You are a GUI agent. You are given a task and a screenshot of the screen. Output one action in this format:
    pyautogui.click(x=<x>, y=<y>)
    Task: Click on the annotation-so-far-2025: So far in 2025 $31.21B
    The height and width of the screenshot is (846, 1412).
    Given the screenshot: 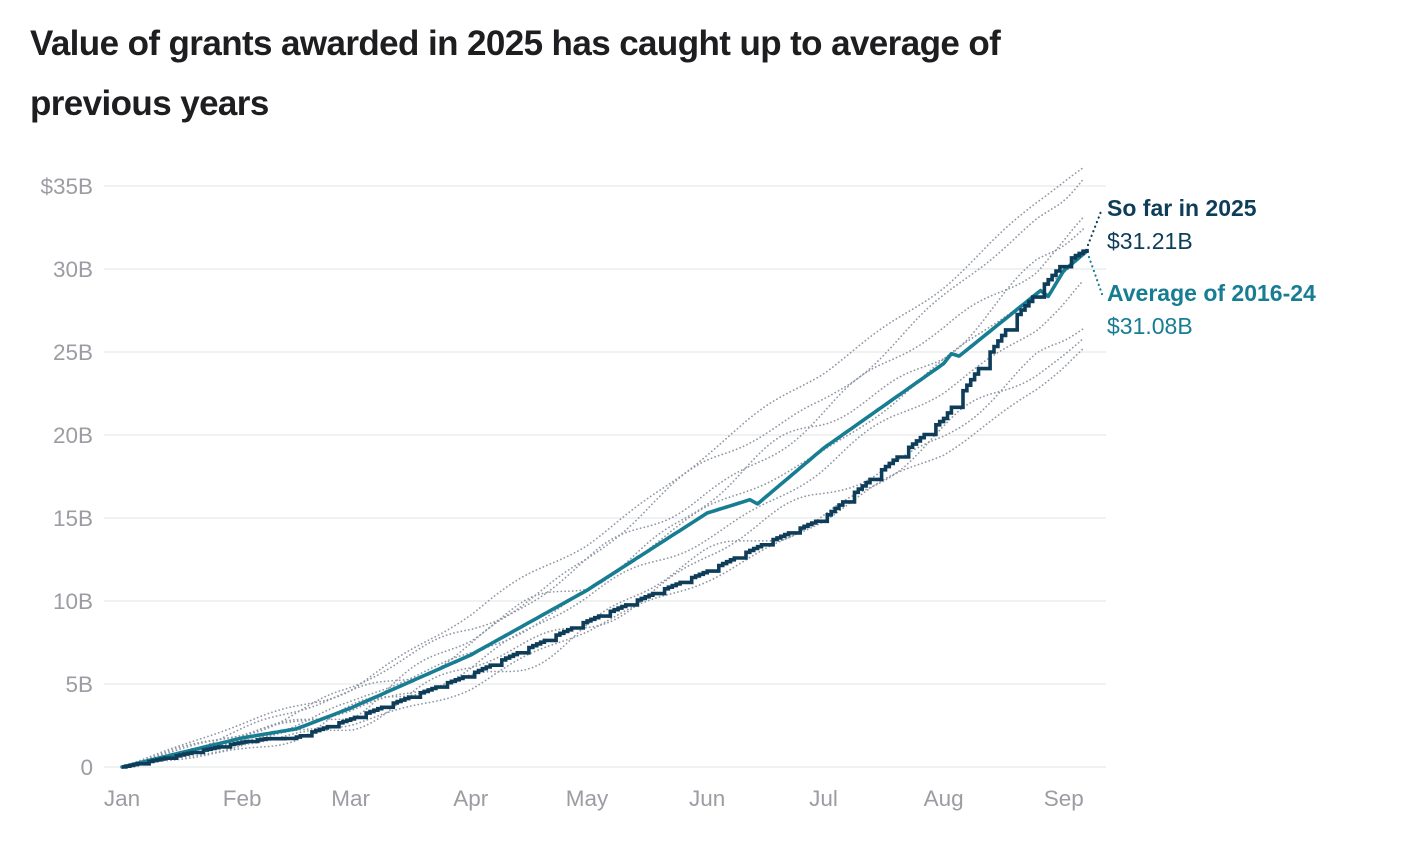 What is the action you would take?
    pyautogui.click(x=1252, y=224)
    